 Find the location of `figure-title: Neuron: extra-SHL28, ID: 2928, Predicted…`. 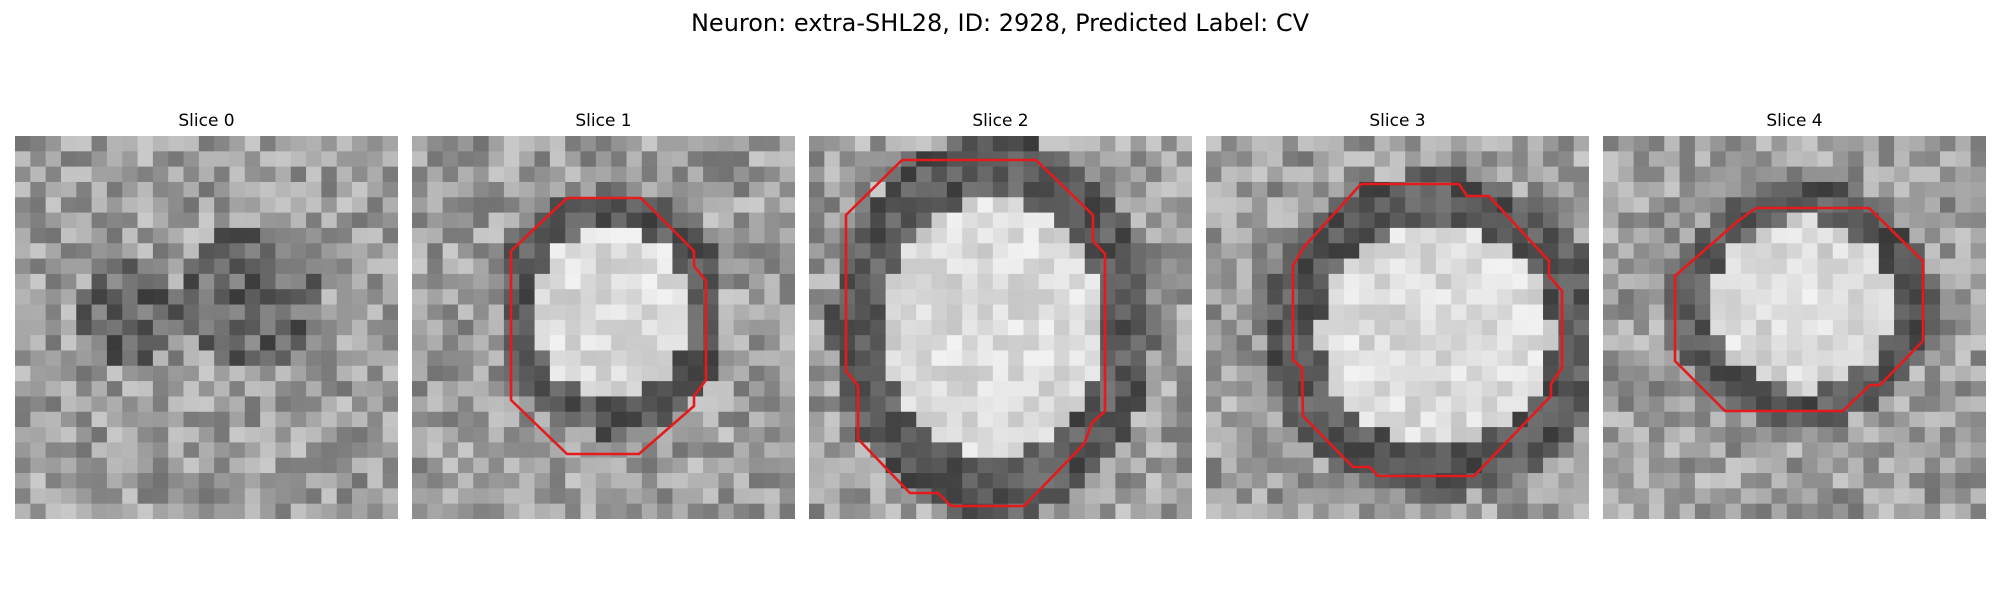

figure-title: Neuron: extra-SHL28, ID: 2928, Predicted… is located at coordinates (1000, 23).